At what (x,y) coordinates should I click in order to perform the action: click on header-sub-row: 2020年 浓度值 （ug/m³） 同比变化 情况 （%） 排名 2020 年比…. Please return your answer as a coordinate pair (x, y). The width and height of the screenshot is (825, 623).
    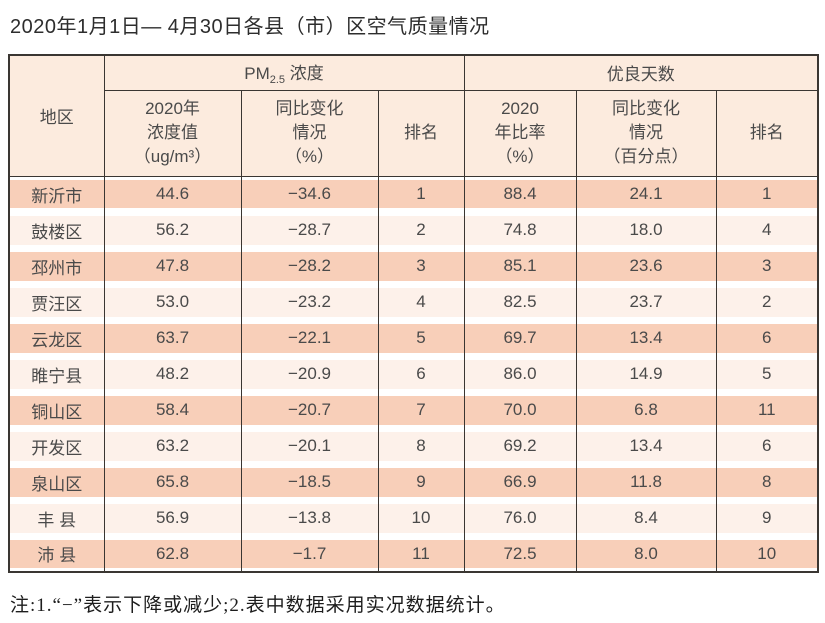
    Looking at the image, I should click on (414, 133).